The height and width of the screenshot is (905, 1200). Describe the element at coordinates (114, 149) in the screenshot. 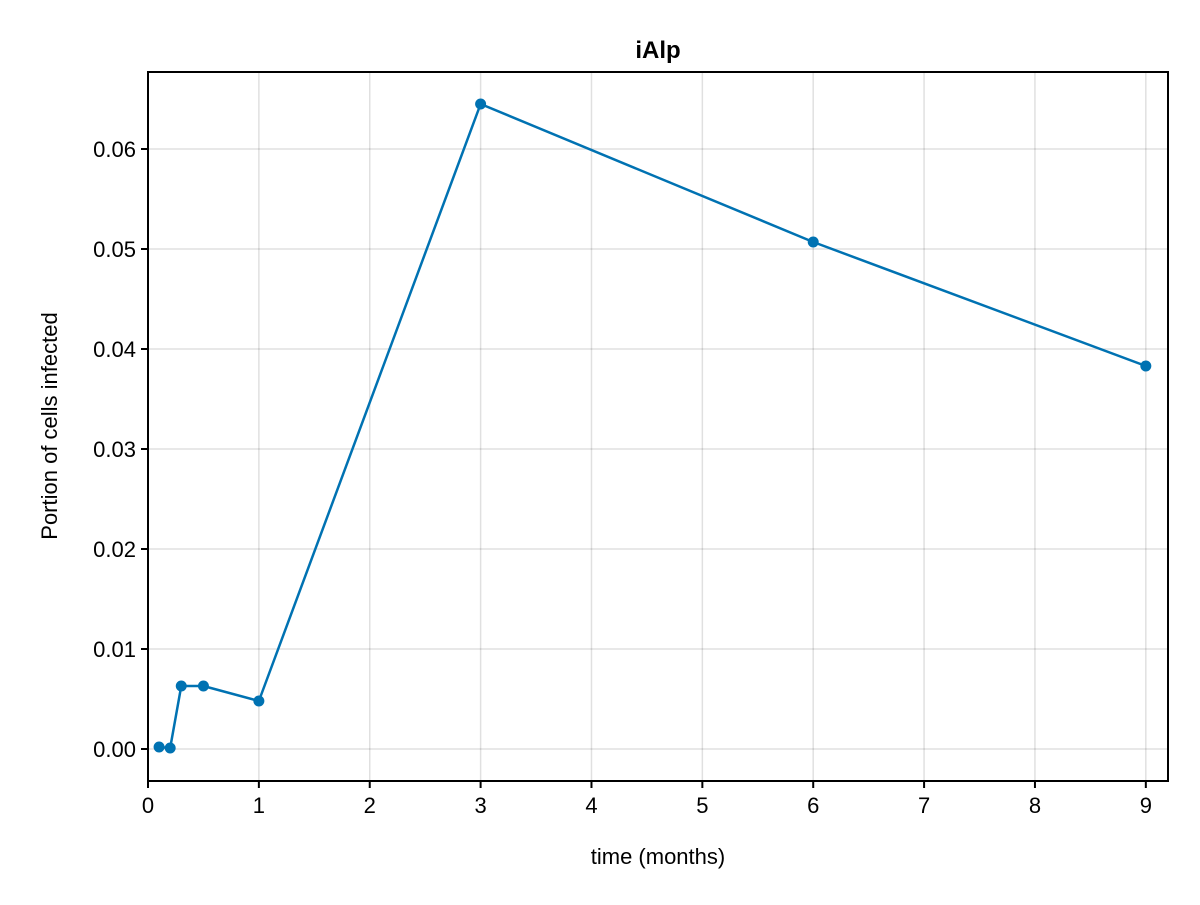

I see `y-tick-label: 0.06` at that location.